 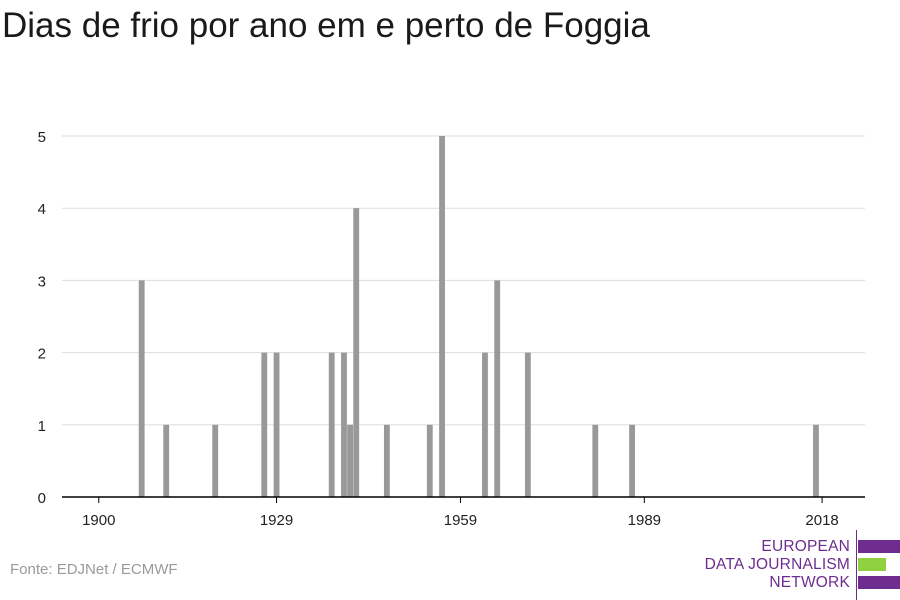 What do you see at coordinates (356, 352) in the screenshot?
I see `bar-1942` at bounding box center [356, 352].